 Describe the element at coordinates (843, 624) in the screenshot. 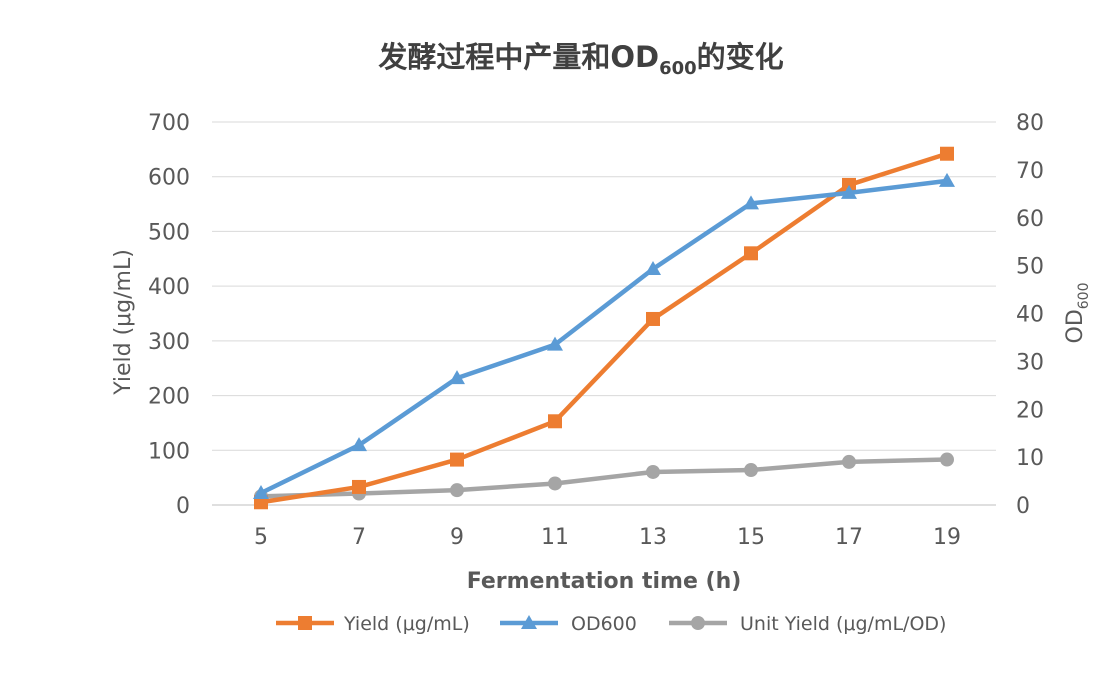

I see `legend-label: Unit Yield (μg/mL/OD)` at that location.